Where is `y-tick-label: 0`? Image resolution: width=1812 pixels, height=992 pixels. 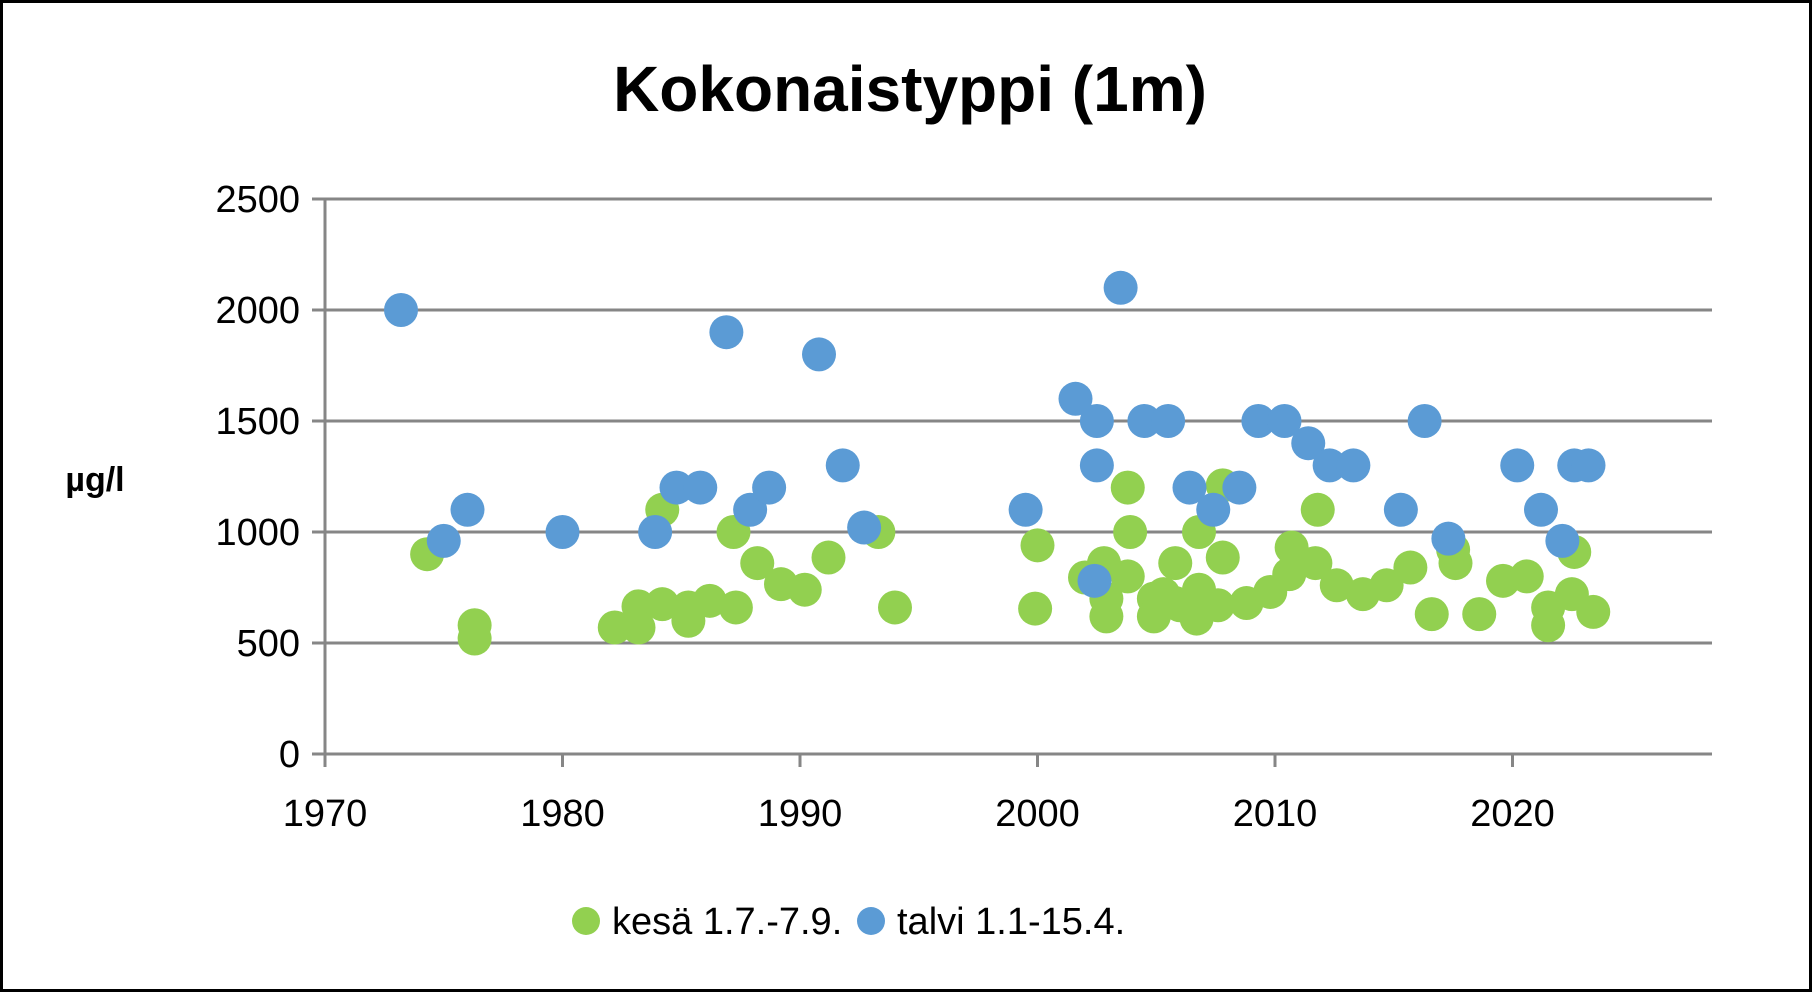
y-tick-label: 0 is located at coordinates (289, 755).